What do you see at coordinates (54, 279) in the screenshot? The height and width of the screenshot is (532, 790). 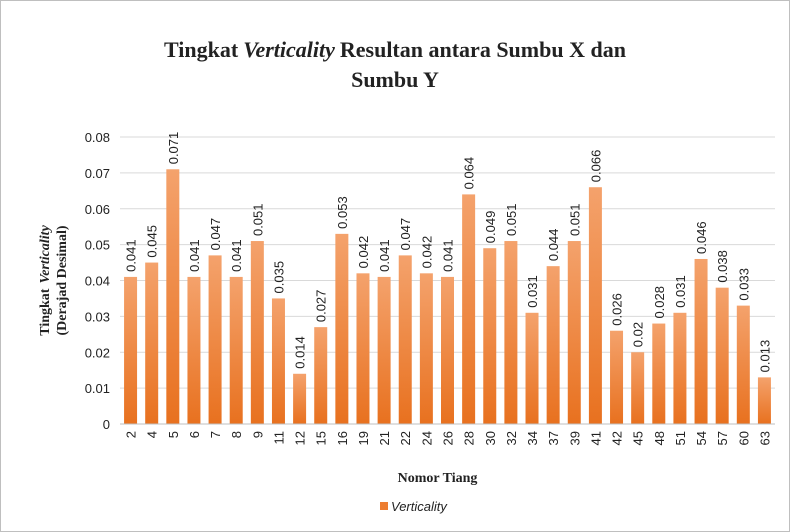 I see `y-axis-label: Tingkat Verticality (Derajad Desimal)` at bounding box center [54, 279].